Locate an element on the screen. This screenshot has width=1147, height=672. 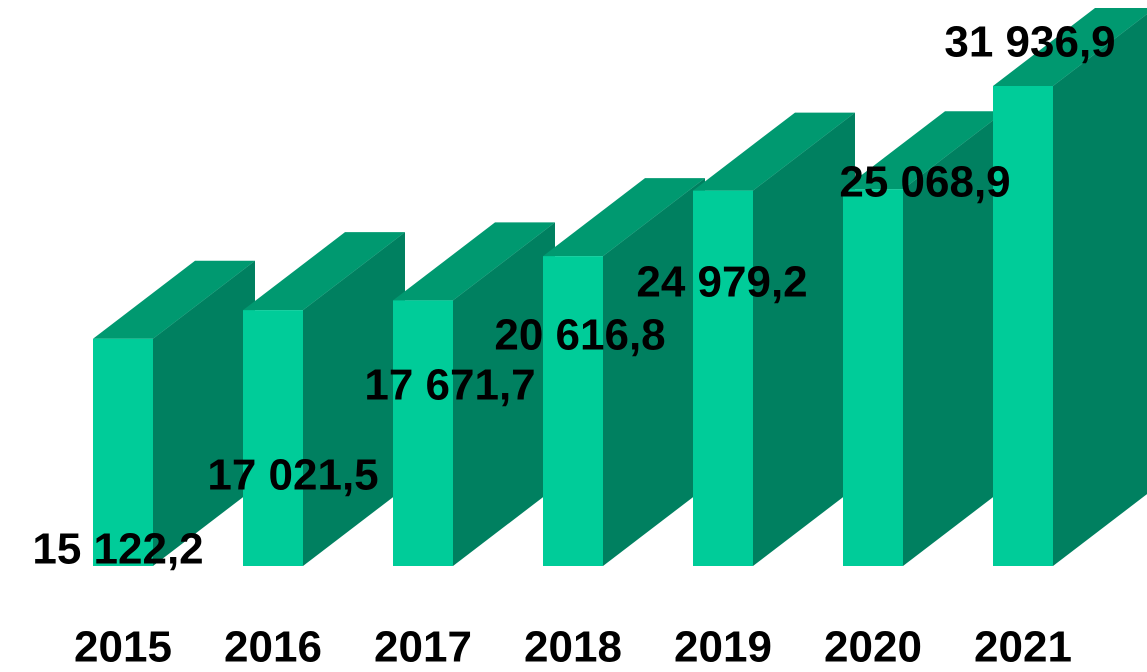
value-label: 17 671,7 is located at coordinates (449, 385).